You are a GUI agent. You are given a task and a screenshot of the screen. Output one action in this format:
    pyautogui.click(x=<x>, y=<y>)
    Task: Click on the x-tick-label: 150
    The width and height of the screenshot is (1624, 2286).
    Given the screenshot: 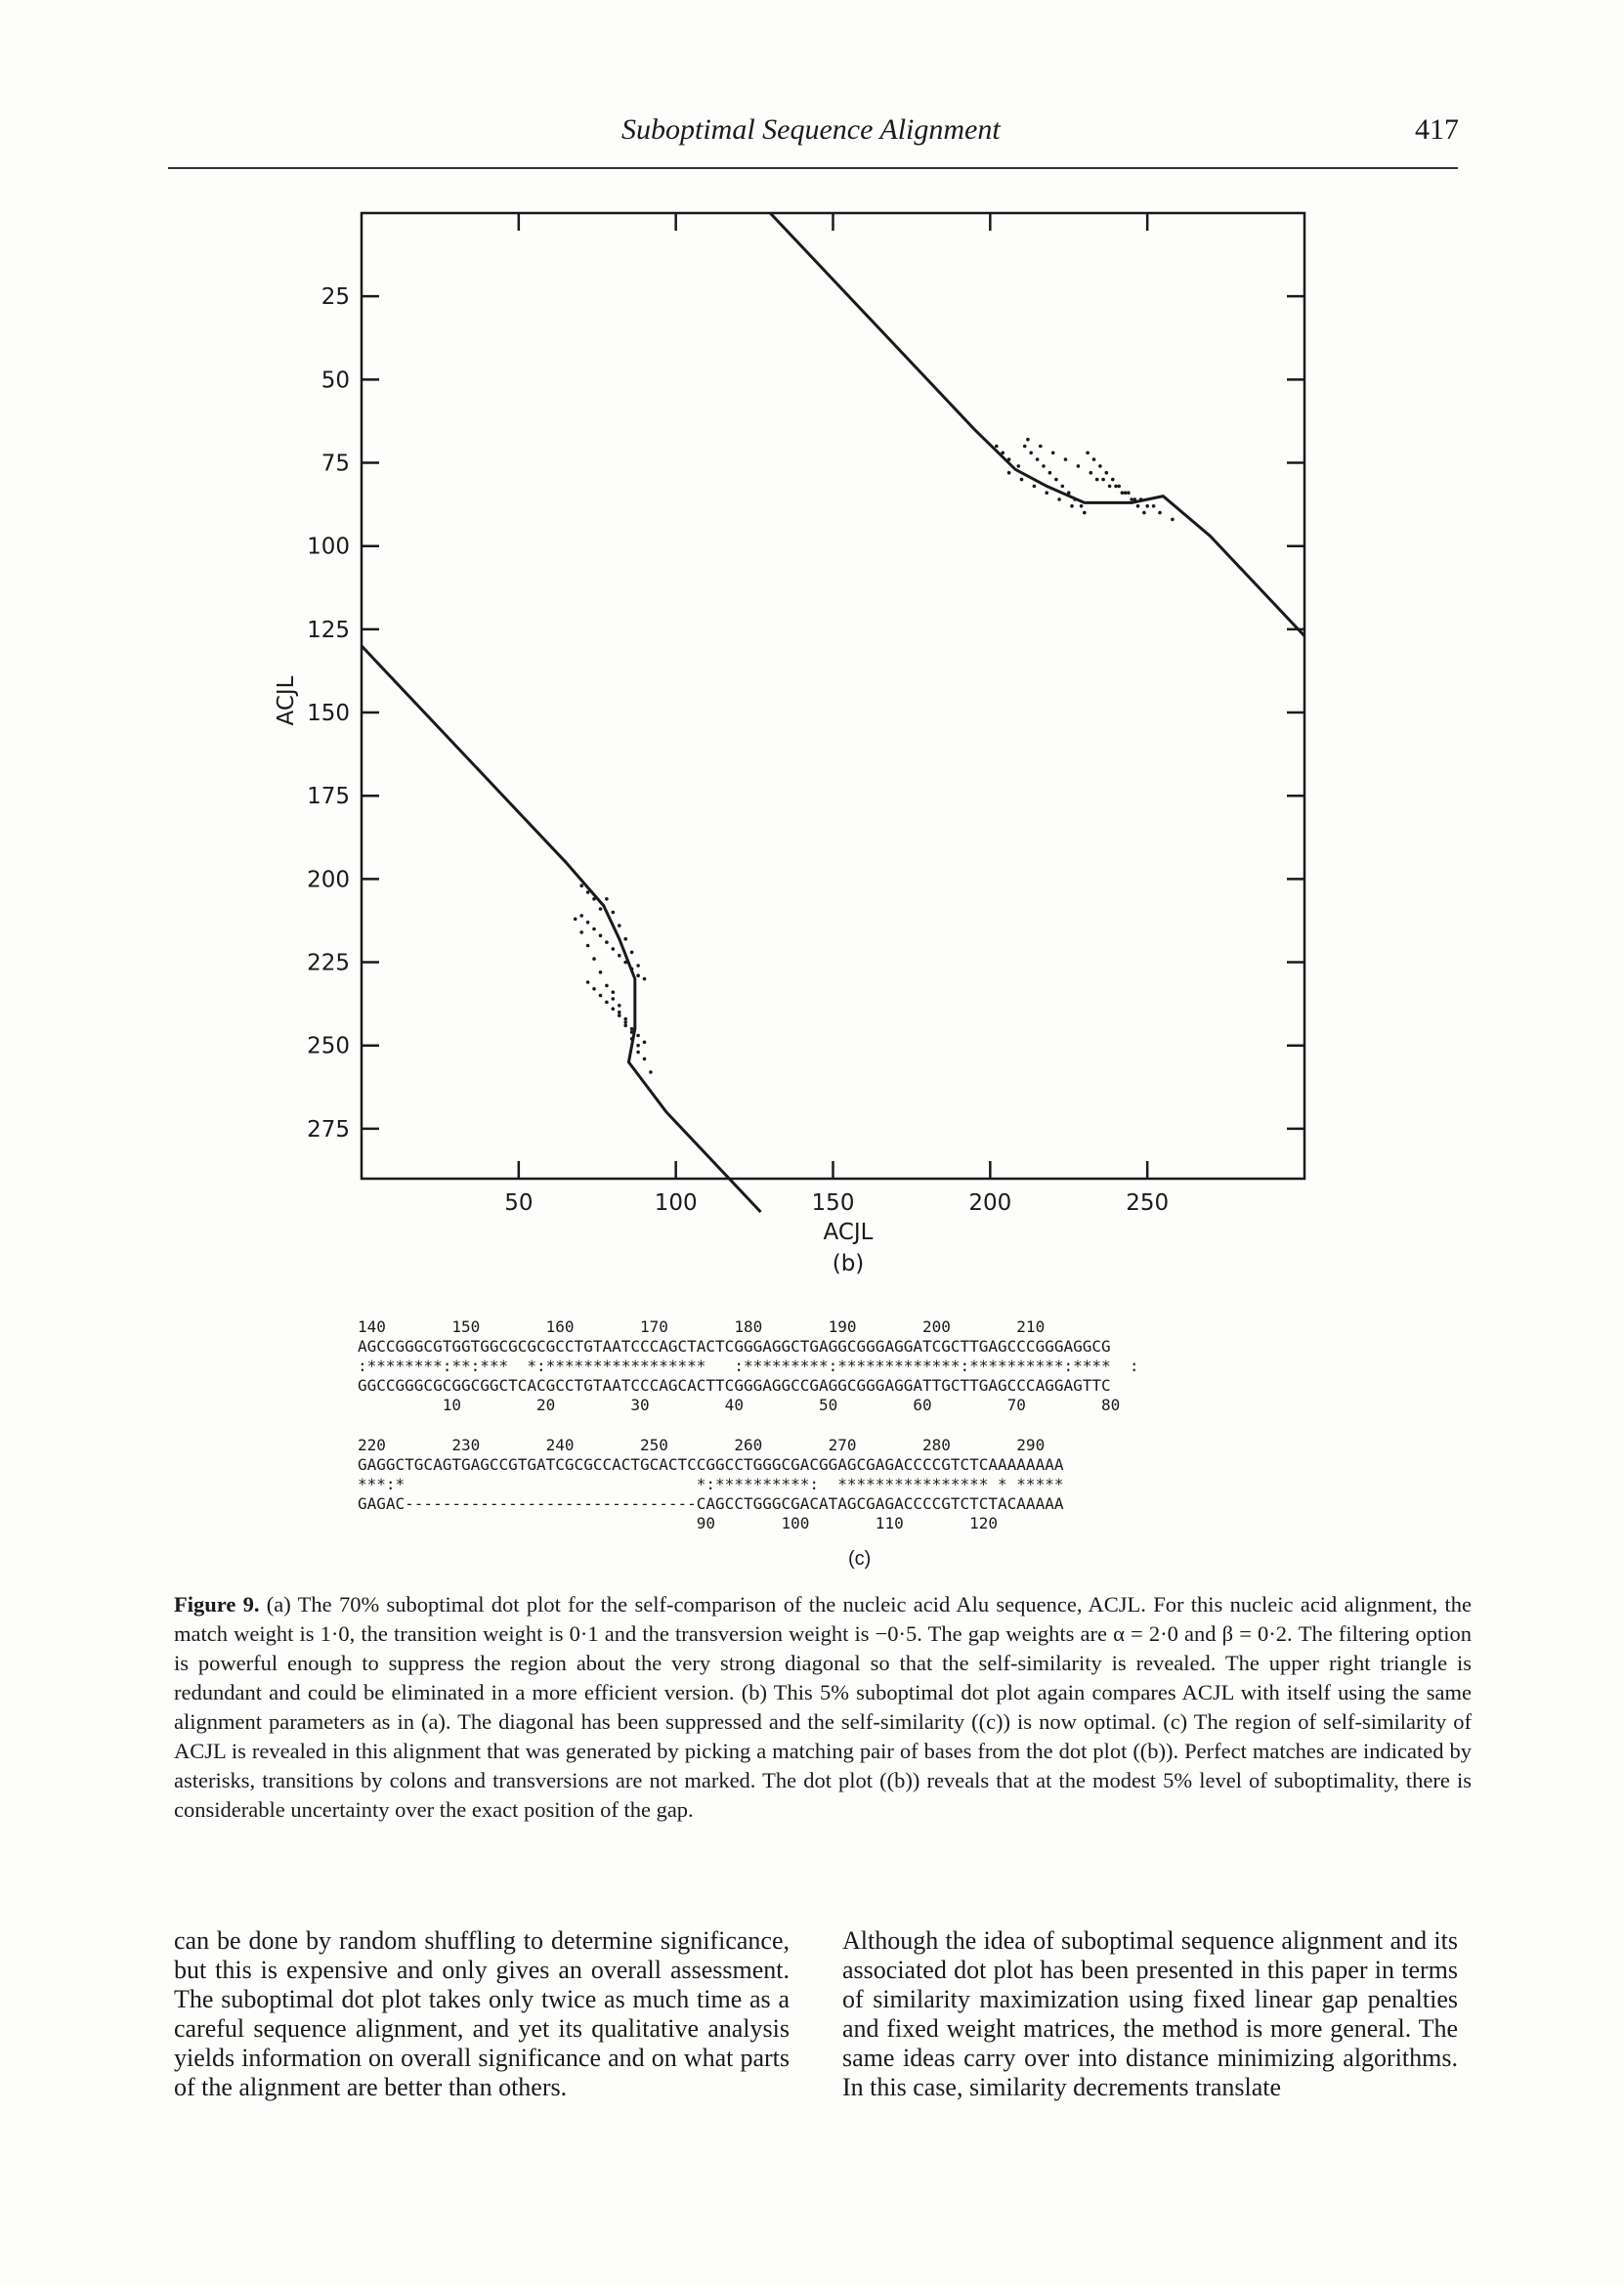 What is the action you would take?
    pyautogui.click(x=834, y=1203)
    